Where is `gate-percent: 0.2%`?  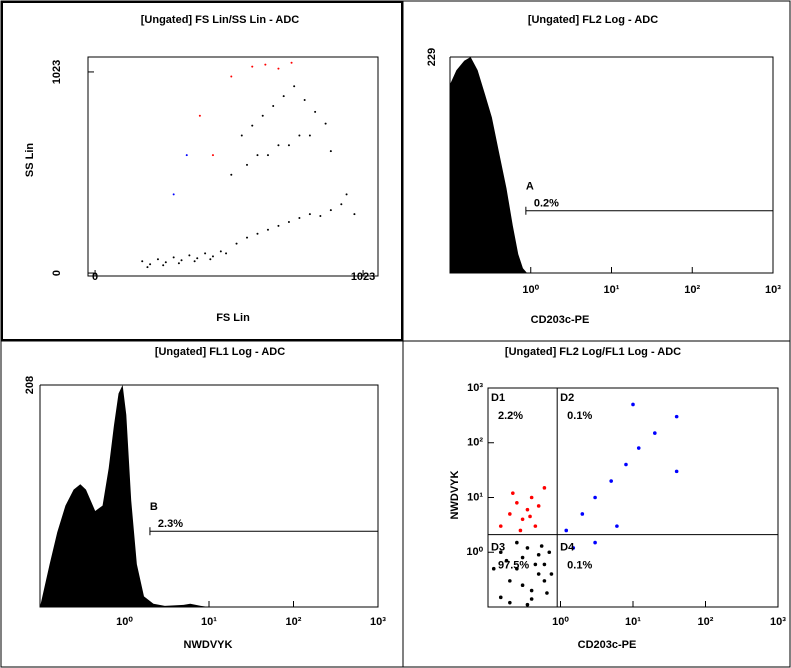 gate-percent: 0.2% is located at coordinates (546, 204).